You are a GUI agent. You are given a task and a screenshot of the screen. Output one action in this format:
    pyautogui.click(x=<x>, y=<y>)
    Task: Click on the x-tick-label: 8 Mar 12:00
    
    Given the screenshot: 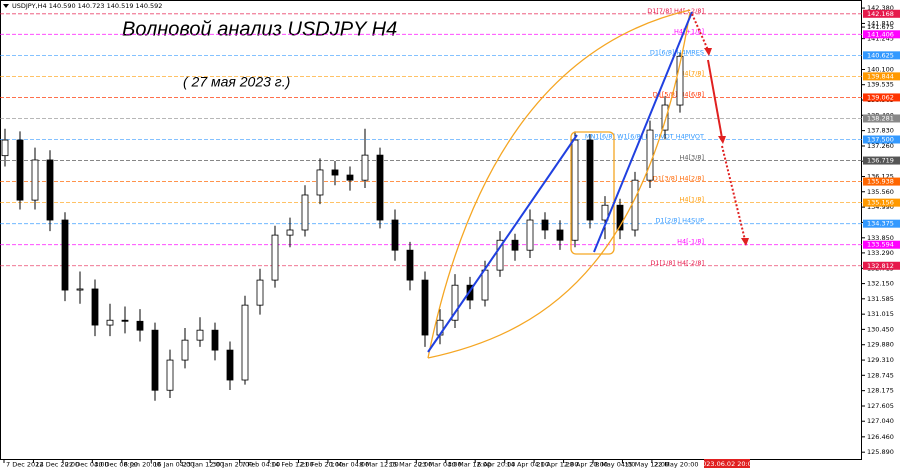 What is the action you would take?
    pyautogui.click(x=378, y=464)
    